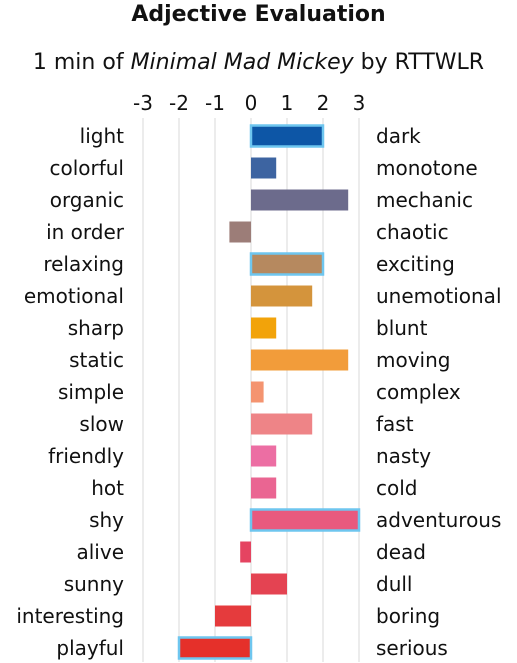 This screenshot has width=517, height=663. I want to click on bar-emotional, so click(282, 296).